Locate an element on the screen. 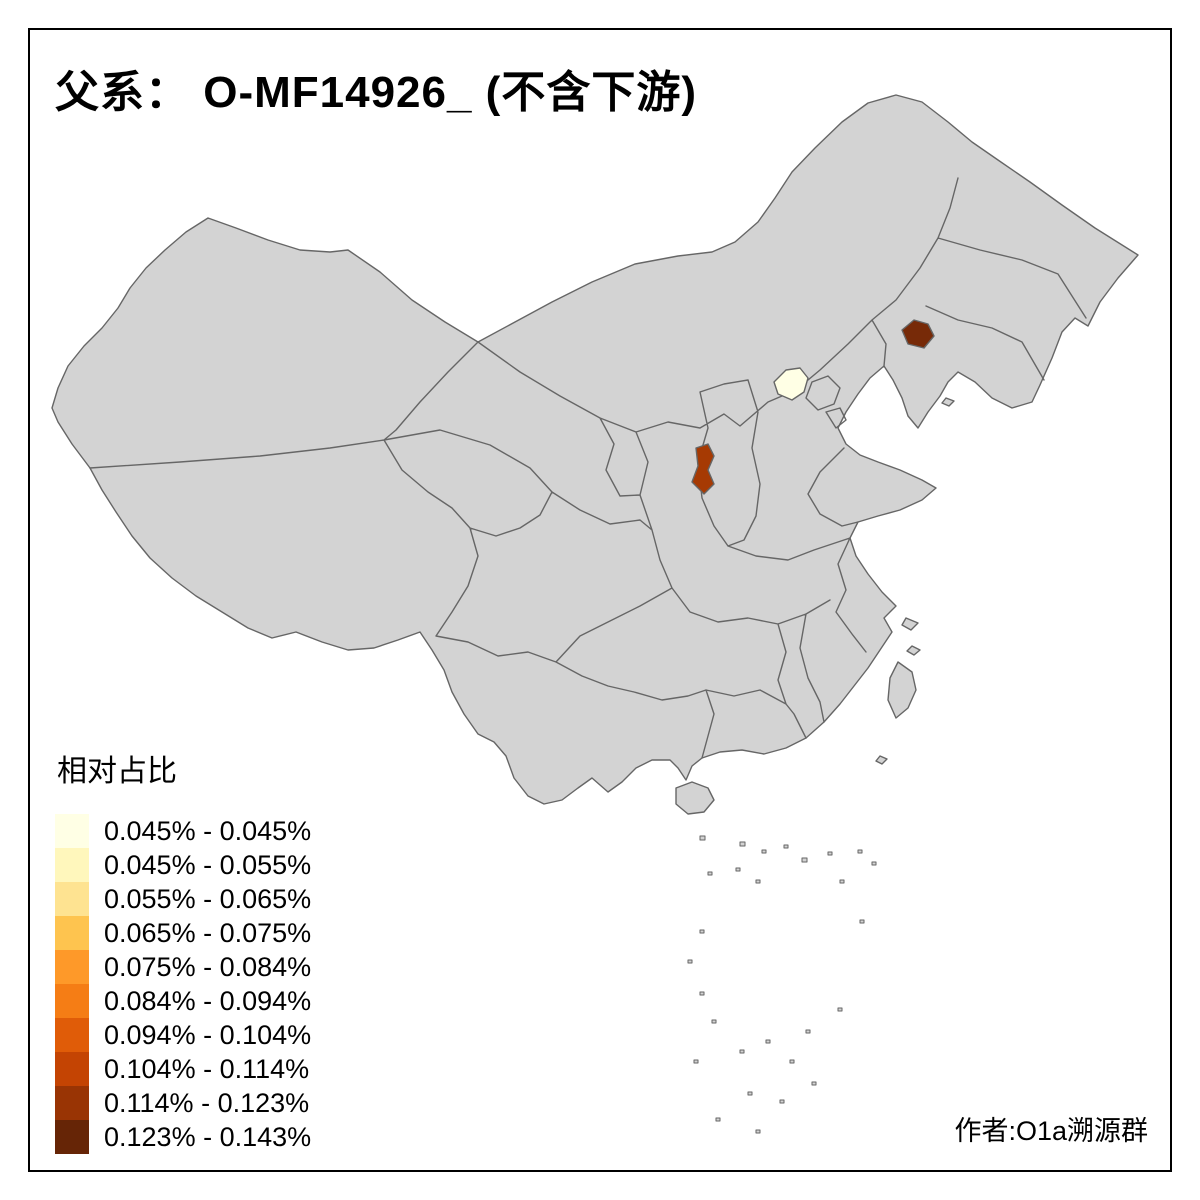  legend-item-label: 0.114% - 0.123% is located at coordinates (207, 1102).